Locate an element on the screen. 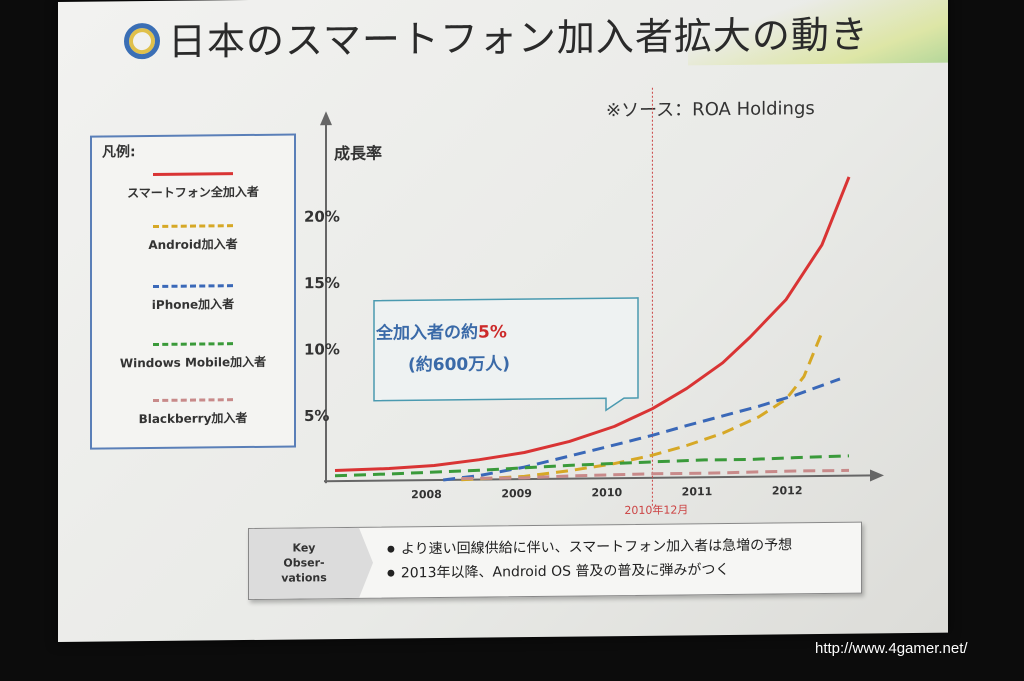  key-label-line2: Obser- is located at coordinates (304, 563).